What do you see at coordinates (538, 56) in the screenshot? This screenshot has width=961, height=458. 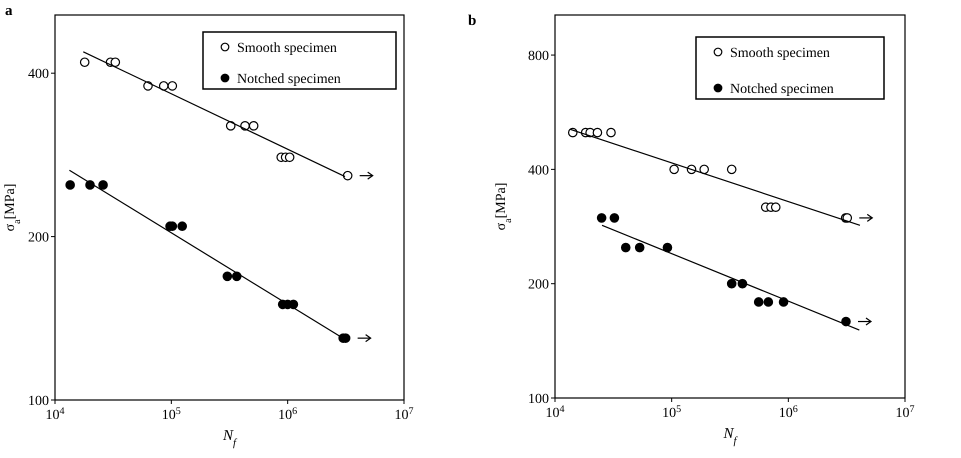 I see `y-tick-label: 800` at bounding box center [538, 56].